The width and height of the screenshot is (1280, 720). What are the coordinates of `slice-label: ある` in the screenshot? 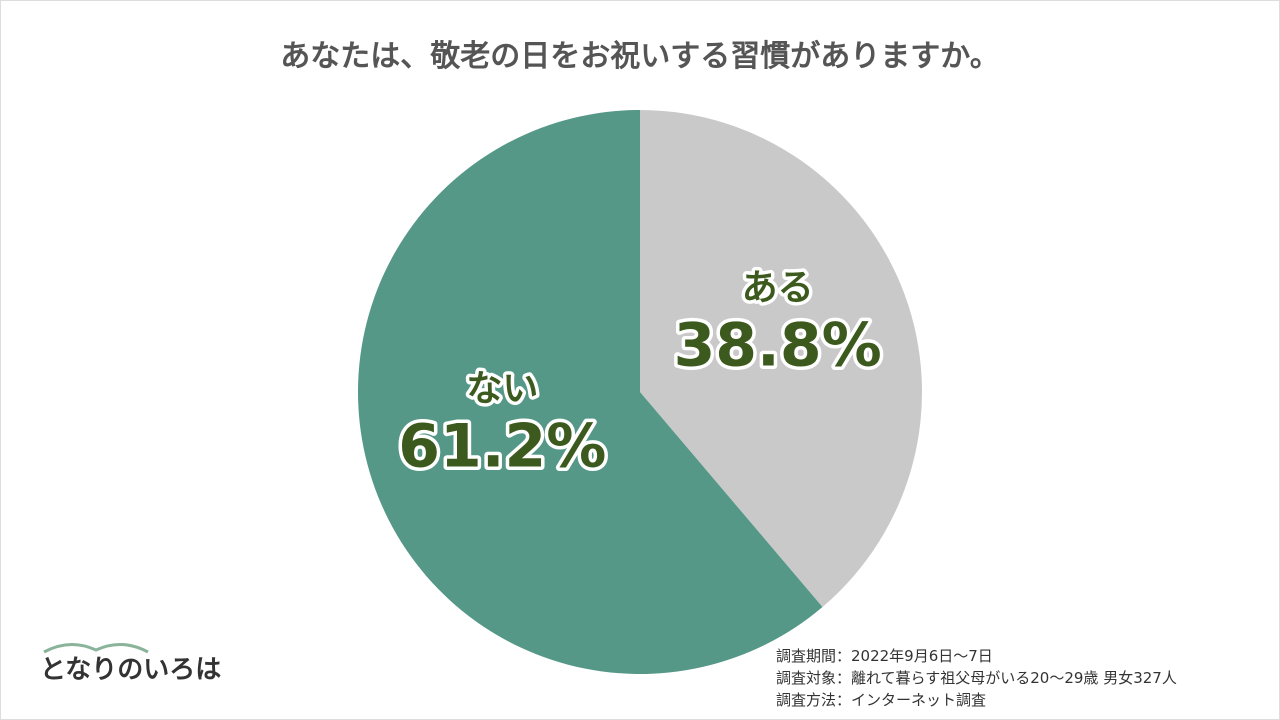 It's located at (778, 287).